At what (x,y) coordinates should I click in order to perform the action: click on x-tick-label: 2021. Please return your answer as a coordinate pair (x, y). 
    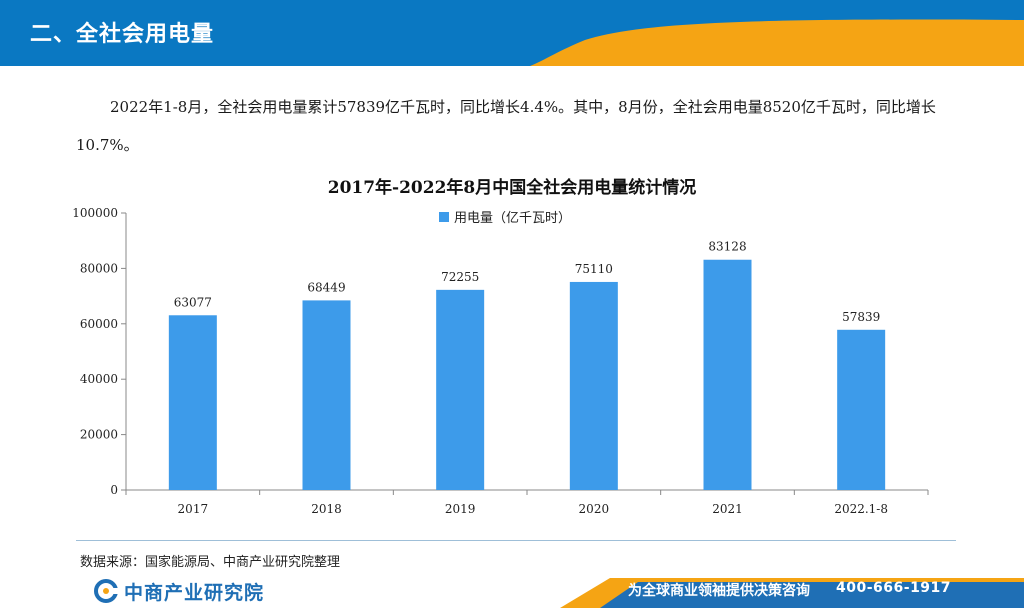
    Looking at the image, I should click on (727, 509).